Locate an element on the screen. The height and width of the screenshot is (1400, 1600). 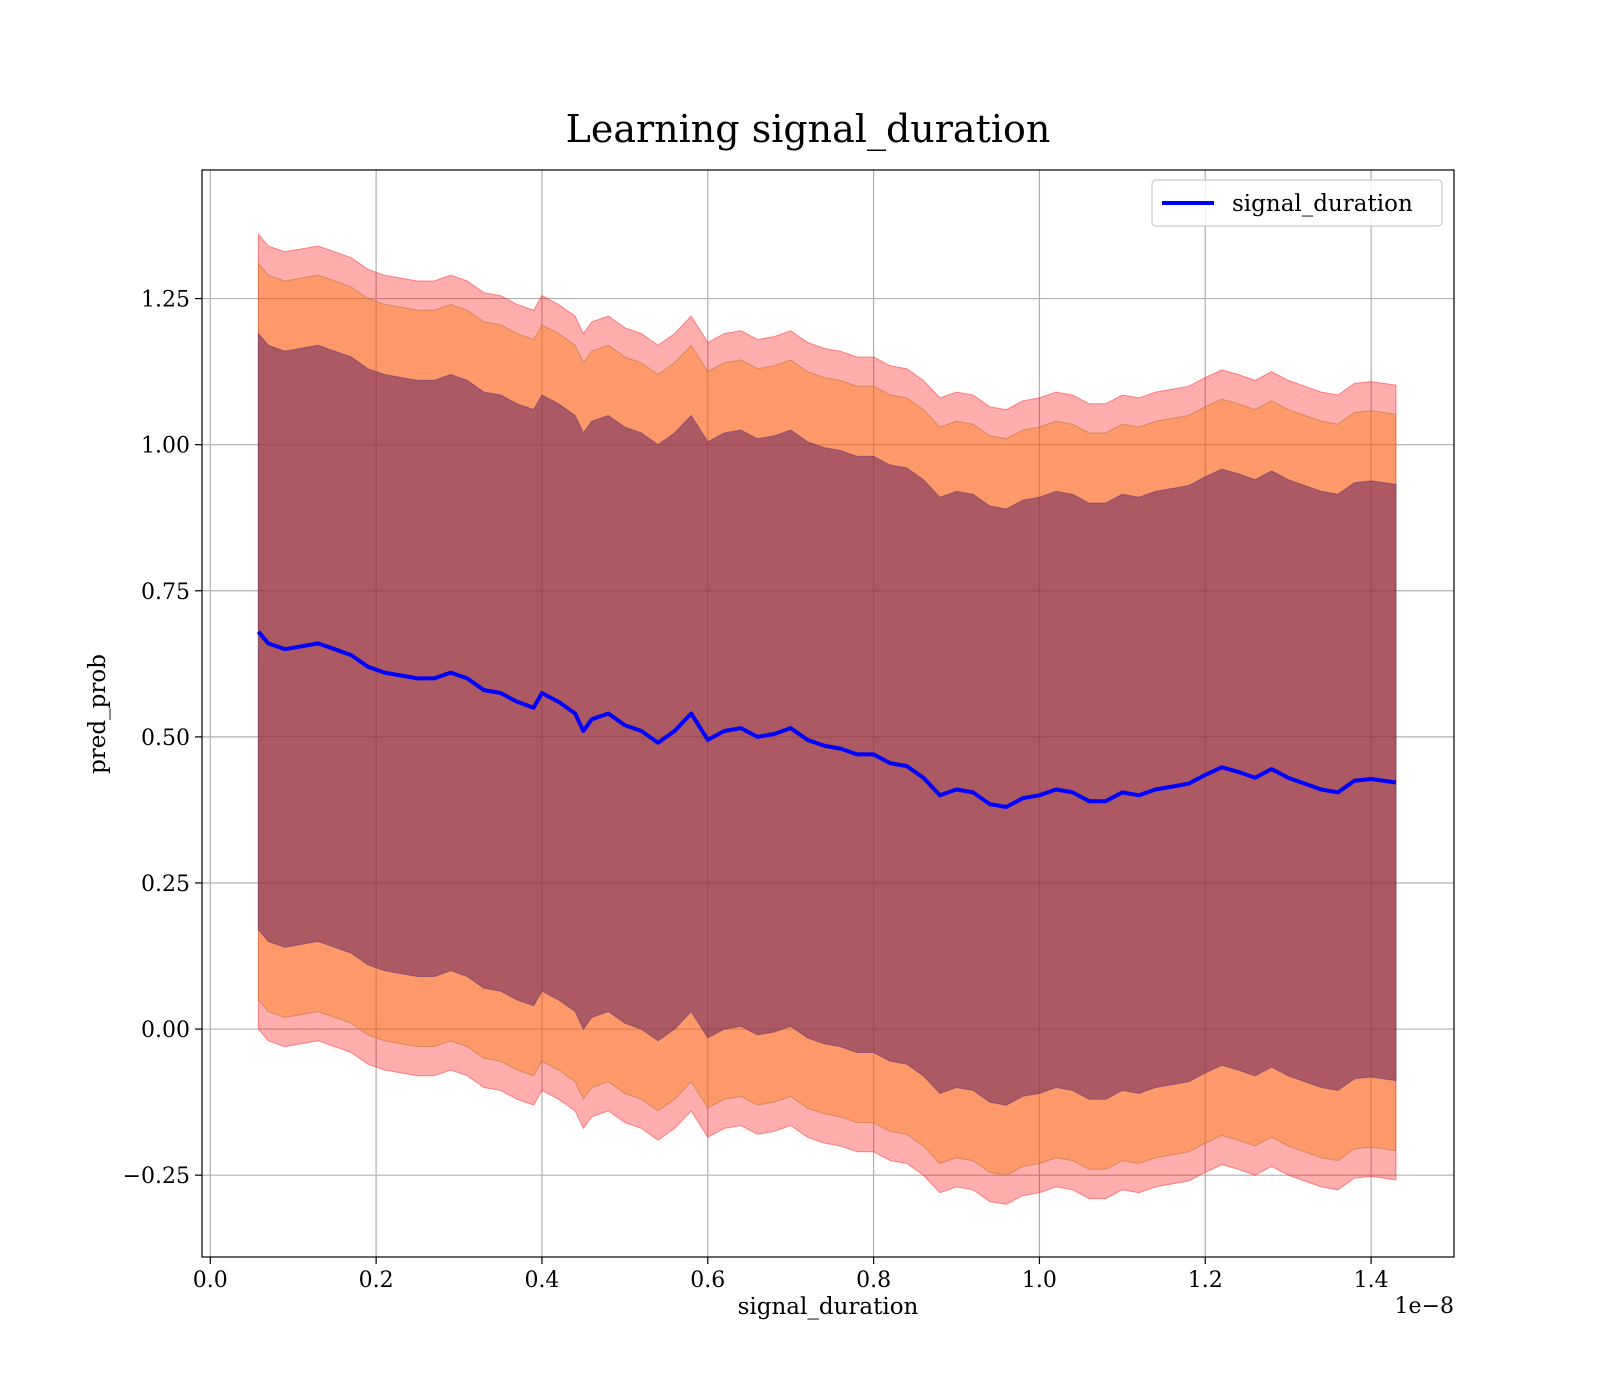
x-tick-label: 0.8 is located at coordinates (873, 1280).